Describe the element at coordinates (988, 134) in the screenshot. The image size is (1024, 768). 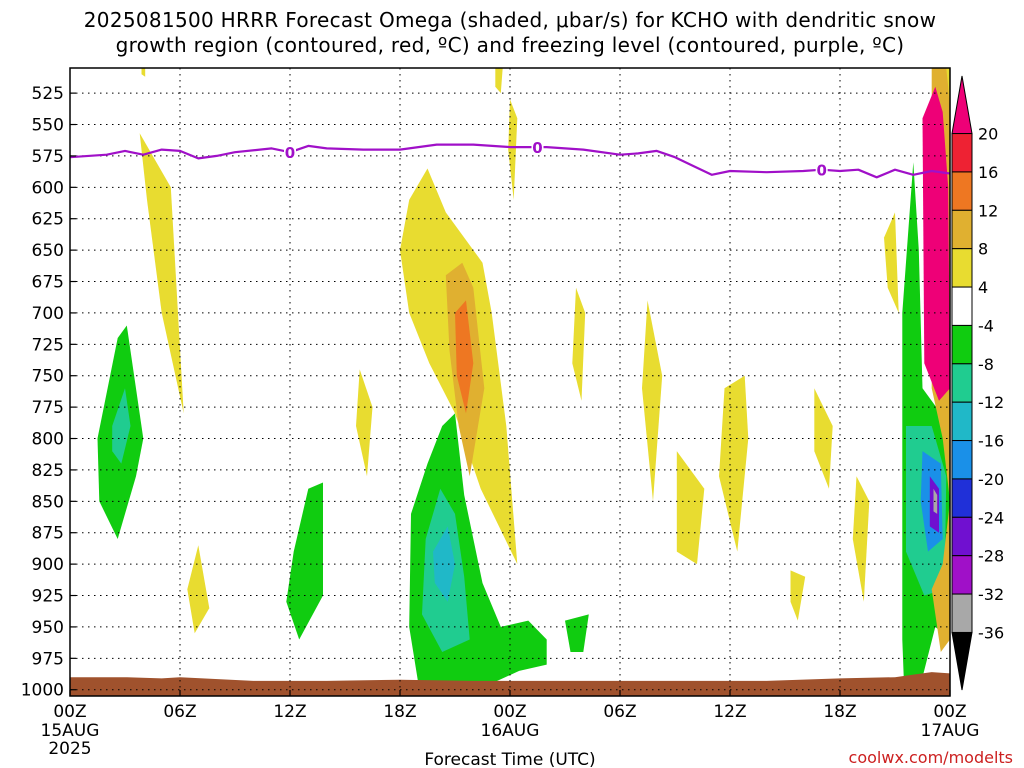
I see `colorbar-label-1: 20` at that location.